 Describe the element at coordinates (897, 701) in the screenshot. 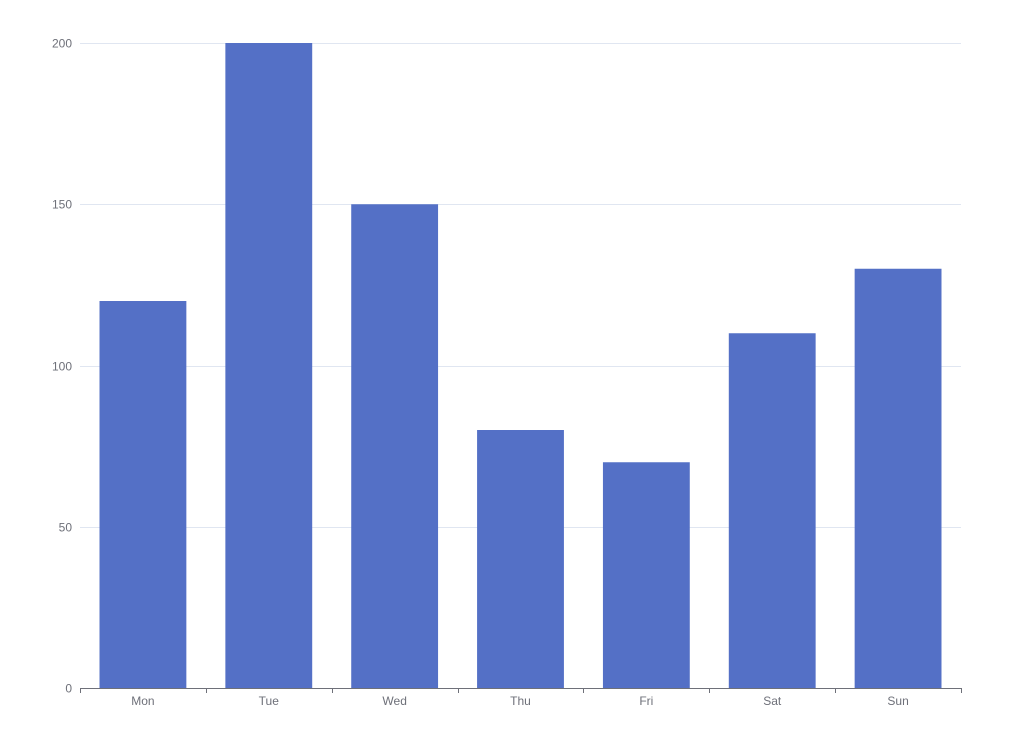

I see `x-tick-label: Sun` at that location.